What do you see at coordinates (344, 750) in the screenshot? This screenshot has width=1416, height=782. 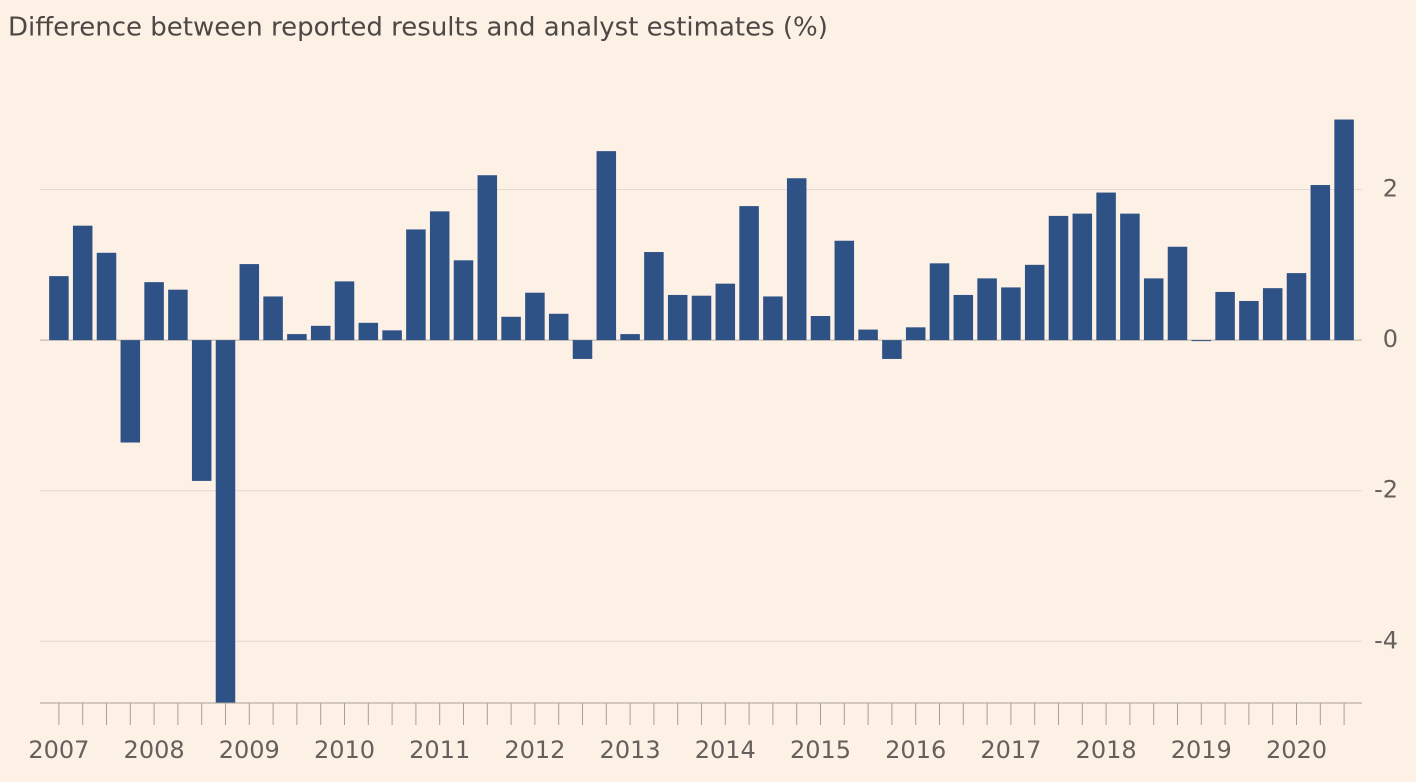 I see `x-tick-label: 2010` at bounding box center [344, 750].